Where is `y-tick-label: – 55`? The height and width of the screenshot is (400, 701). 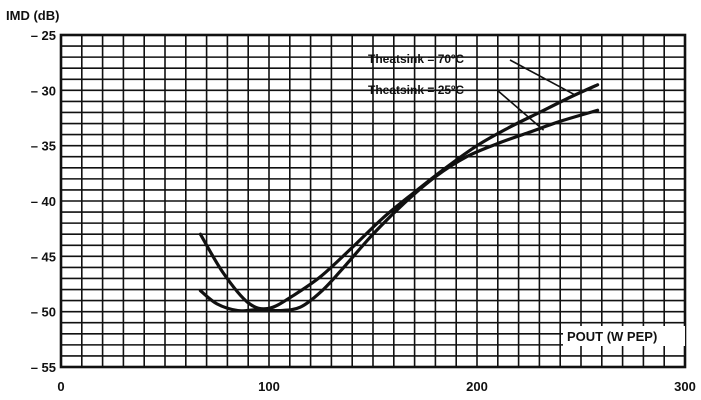 y-tick-label: – 55 is located at coordinates (43, 367).